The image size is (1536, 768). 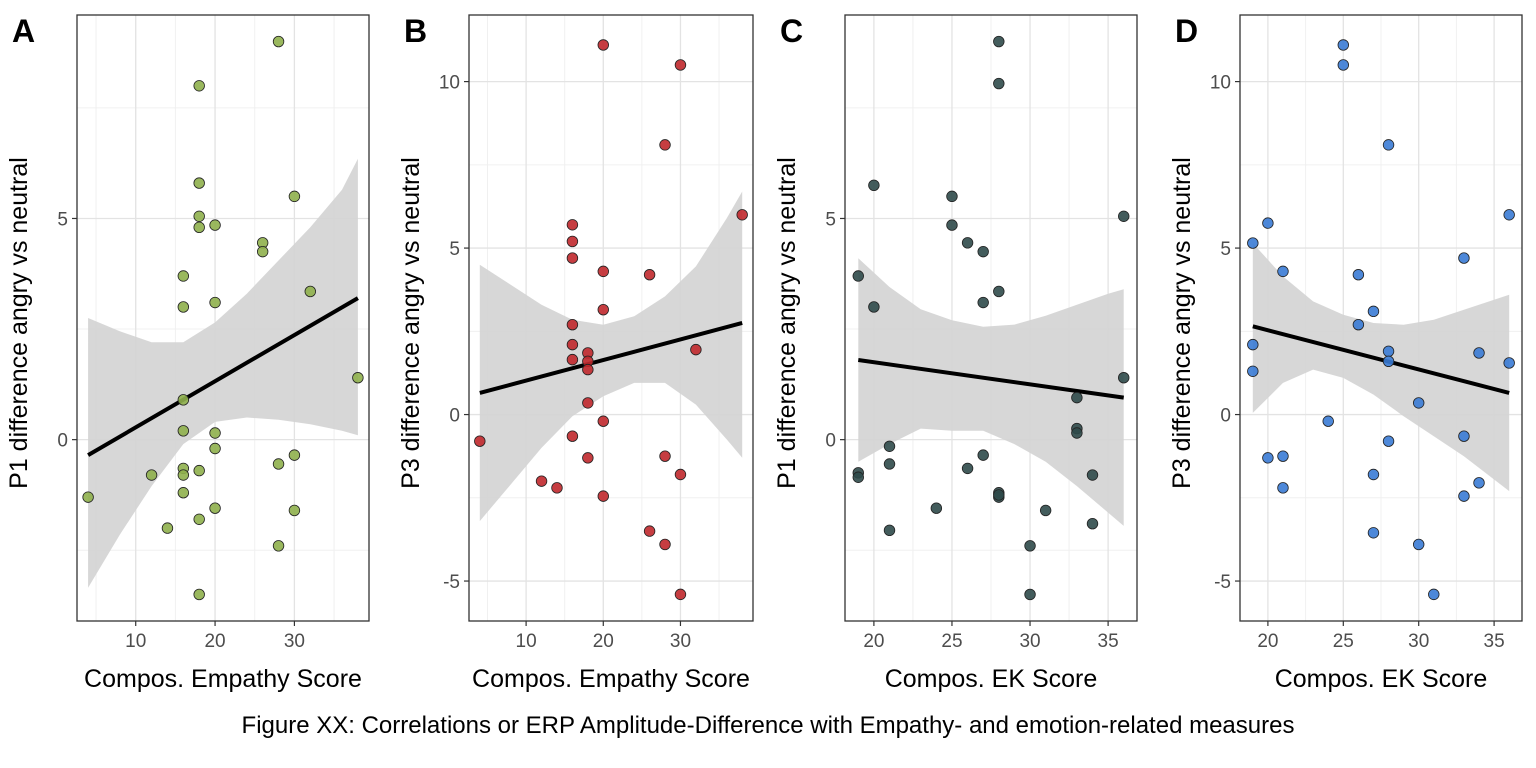 I want to click on panel-c-x-tick-label: 25, so click(x=951, y=641).